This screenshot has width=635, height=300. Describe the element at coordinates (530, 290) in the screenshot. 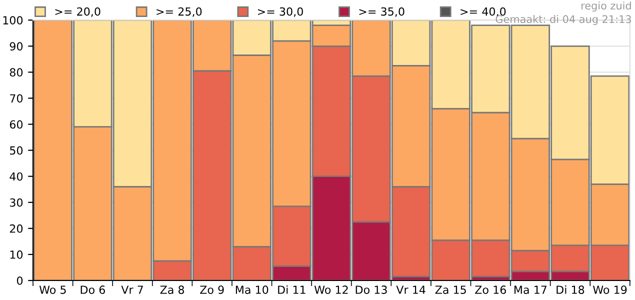

I see `x-tick-label: Ma 17` at that location.